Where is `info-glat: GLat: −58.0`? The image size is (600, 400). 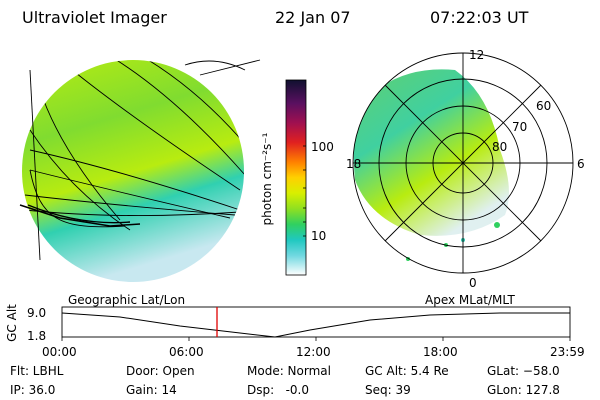 info-glat: GLat: −58.0 is located at coordinates (523, 371).